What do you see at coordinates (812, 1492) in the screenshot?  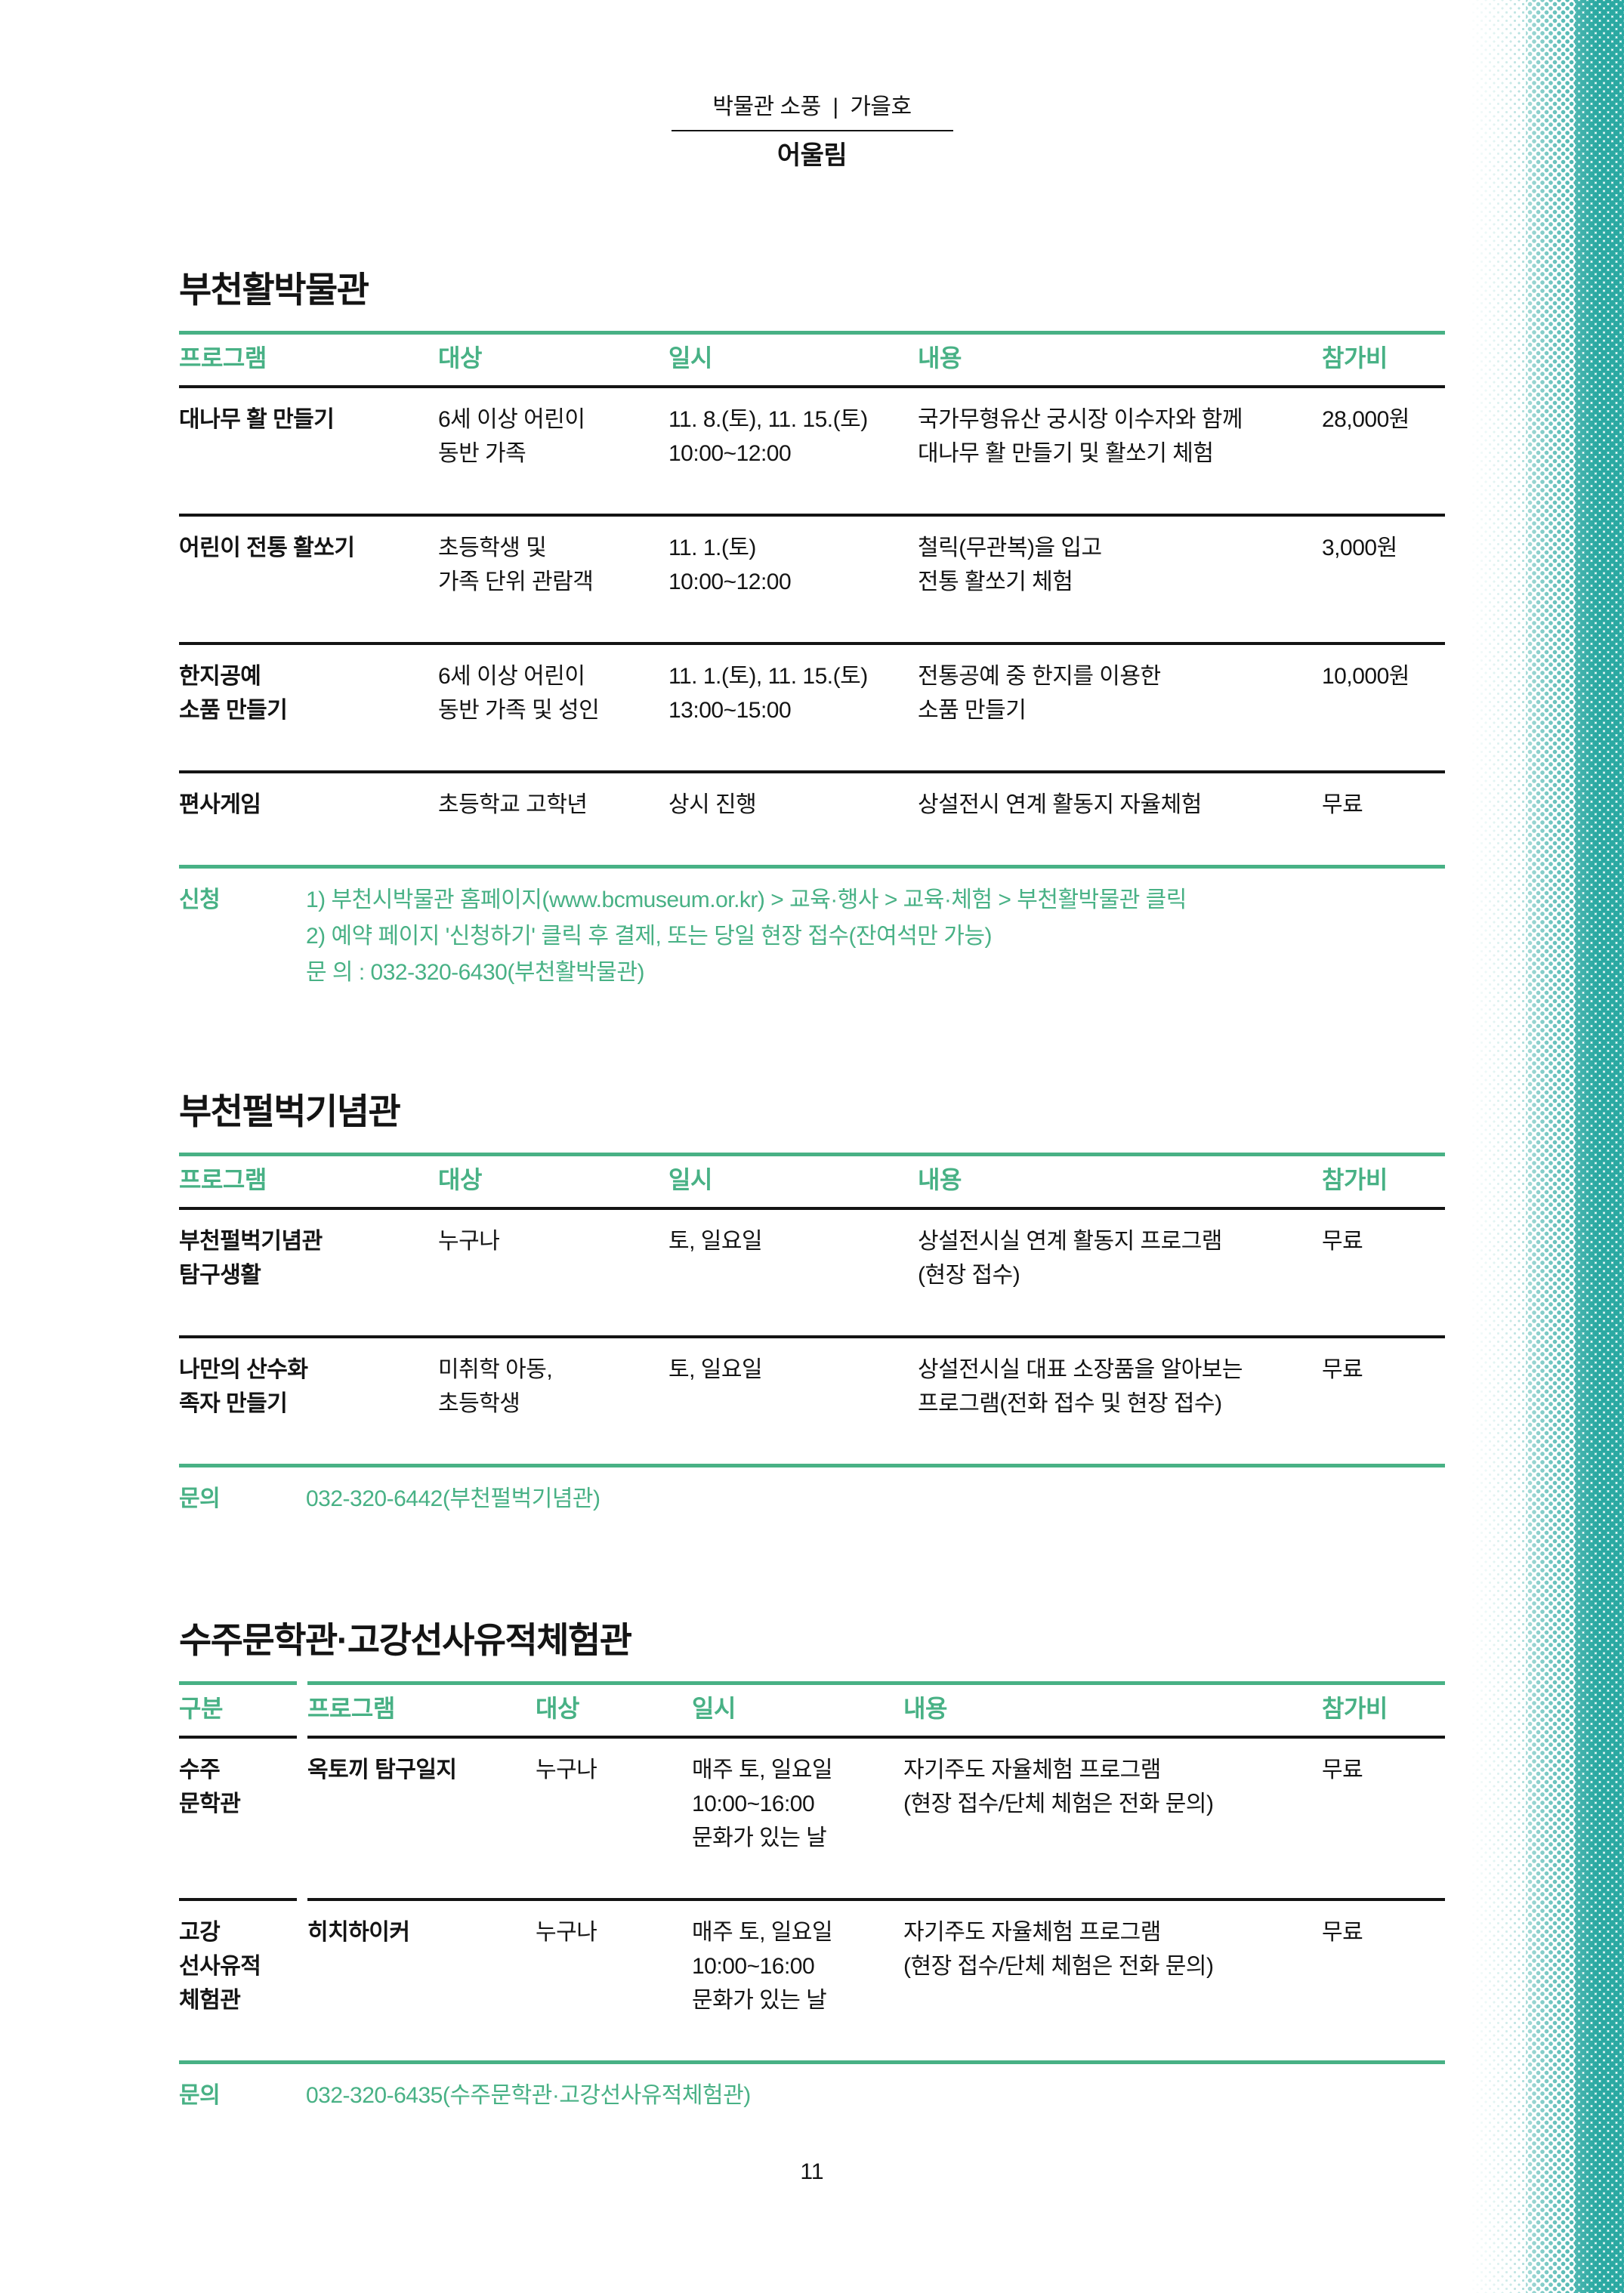 I see `inquiry-notes: 문의 032-320-6442(부천펄벅기념관)` at bounding box center [812, 1492].